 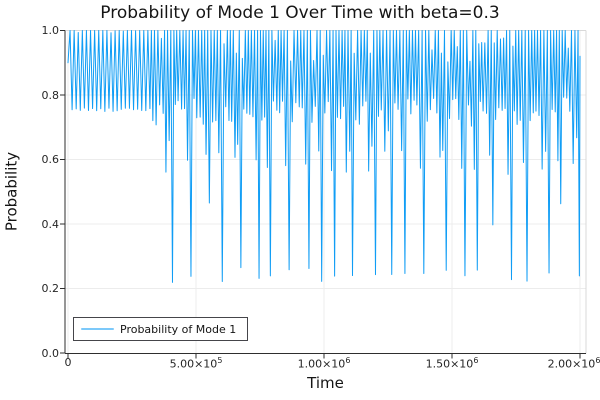 I want to click on legend: Probability of Mode 1, so click(x=160, y=329).